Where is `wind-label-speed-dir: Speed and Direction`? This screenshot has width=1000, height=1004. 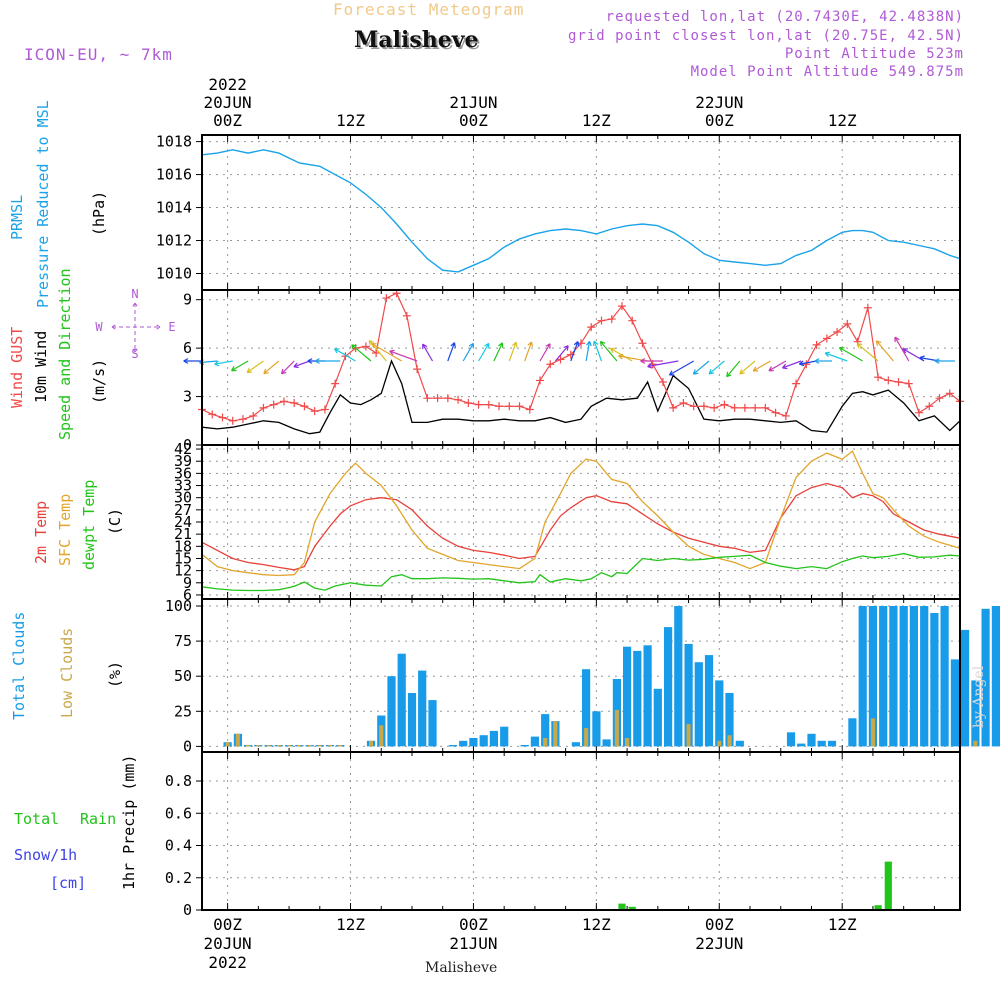
wind-label-speed-dir: Speed and Direction is located at coordinates (65, 354).